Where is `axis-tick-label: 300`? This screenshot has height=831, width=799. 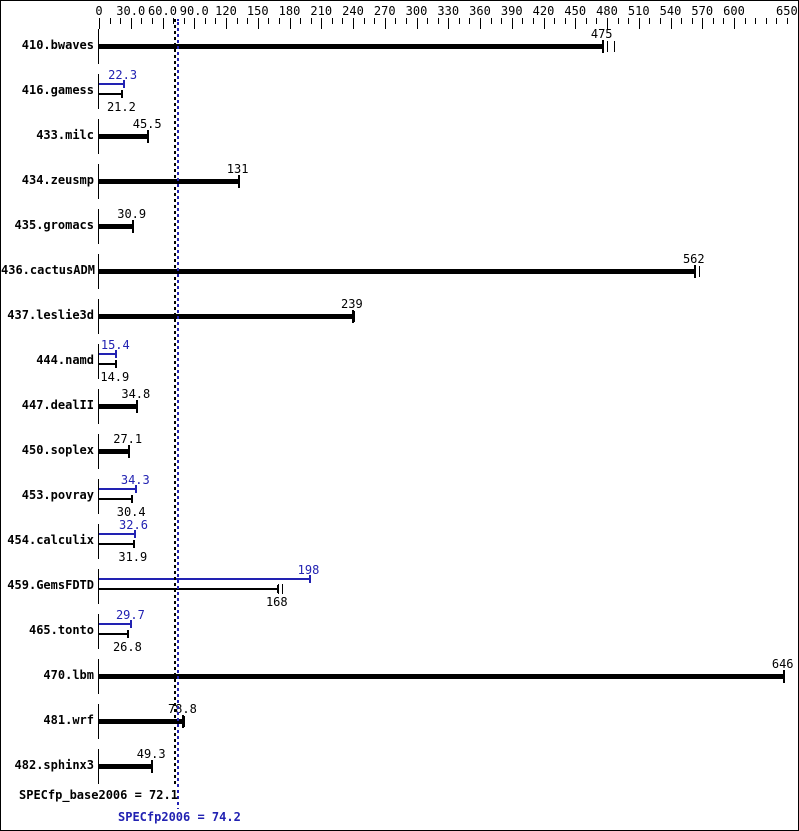
axis-tick-label: 300 is located at coordinates (416, 11).